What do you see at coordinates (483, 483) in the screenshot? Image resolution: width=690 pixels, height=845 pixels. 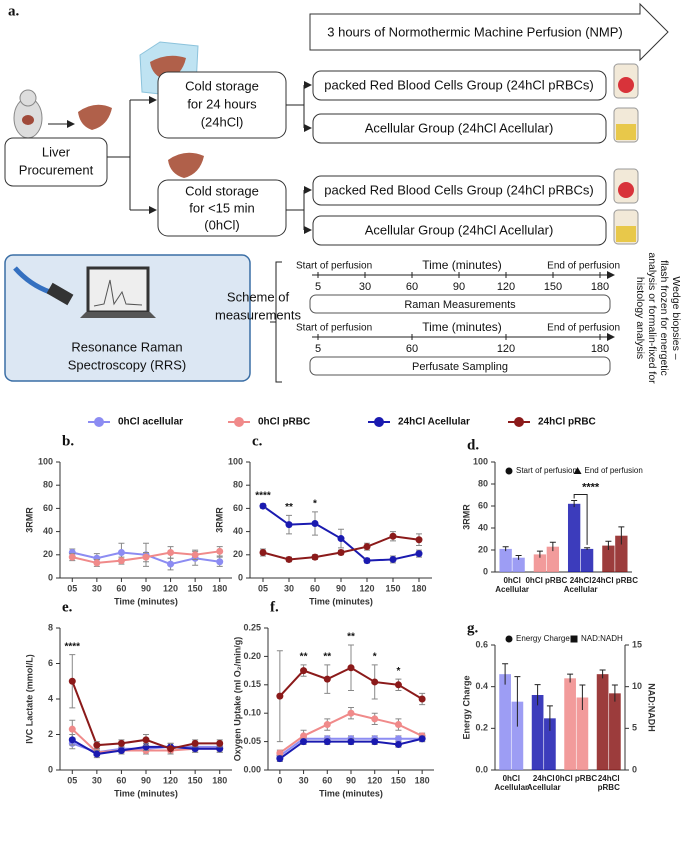 I see `y-tick-label: 80` at bounding box center [483, 483].